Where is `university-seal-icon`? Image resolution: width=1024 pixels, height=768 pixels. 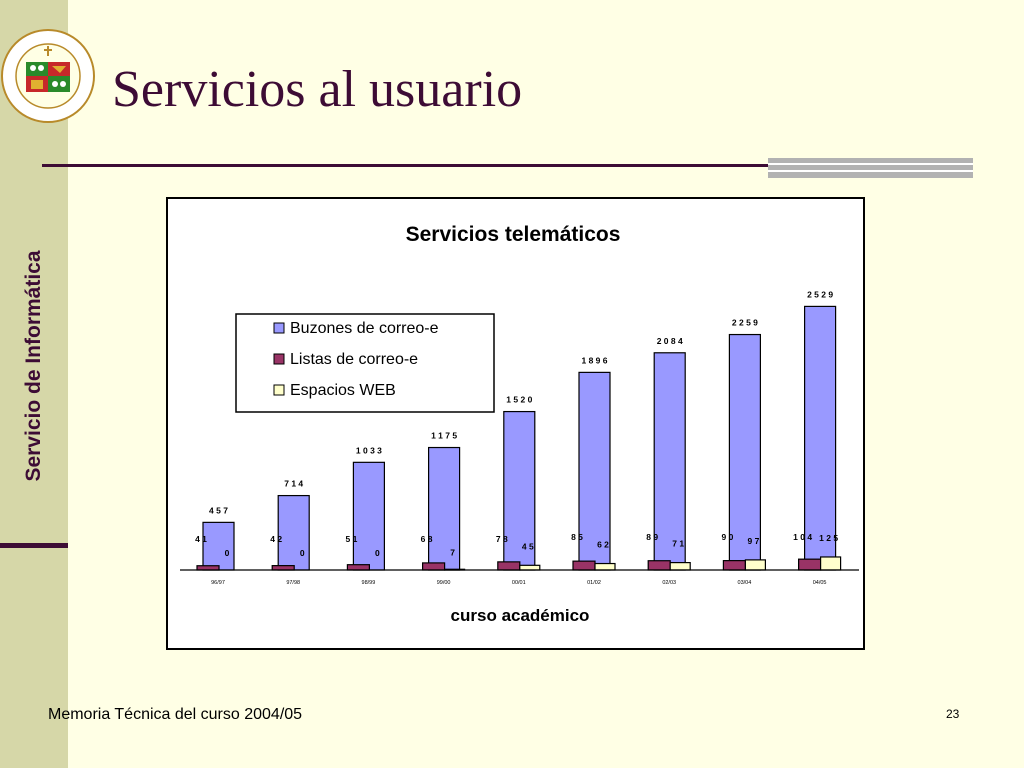
university-seal-icon is located at coordinates (48, 76).